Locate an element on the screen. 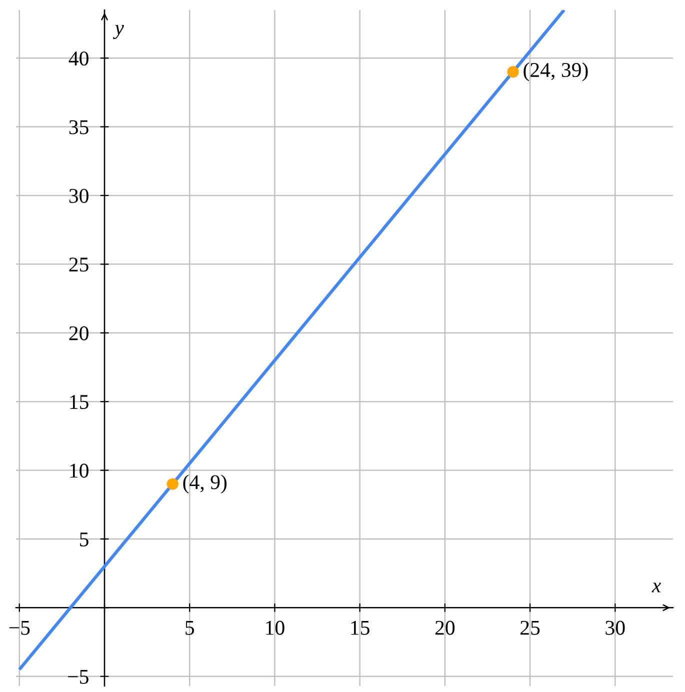 This screenshot has height=692, width=685. x-tick-label: 15 is located at coordinates (360, 627).